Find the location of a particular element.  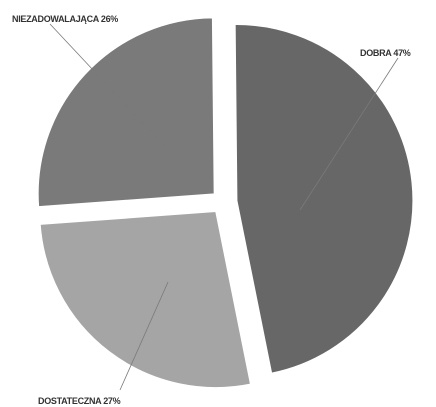

slice-label-dobra: DOBRA 47% is located at coordinates (385, 53).